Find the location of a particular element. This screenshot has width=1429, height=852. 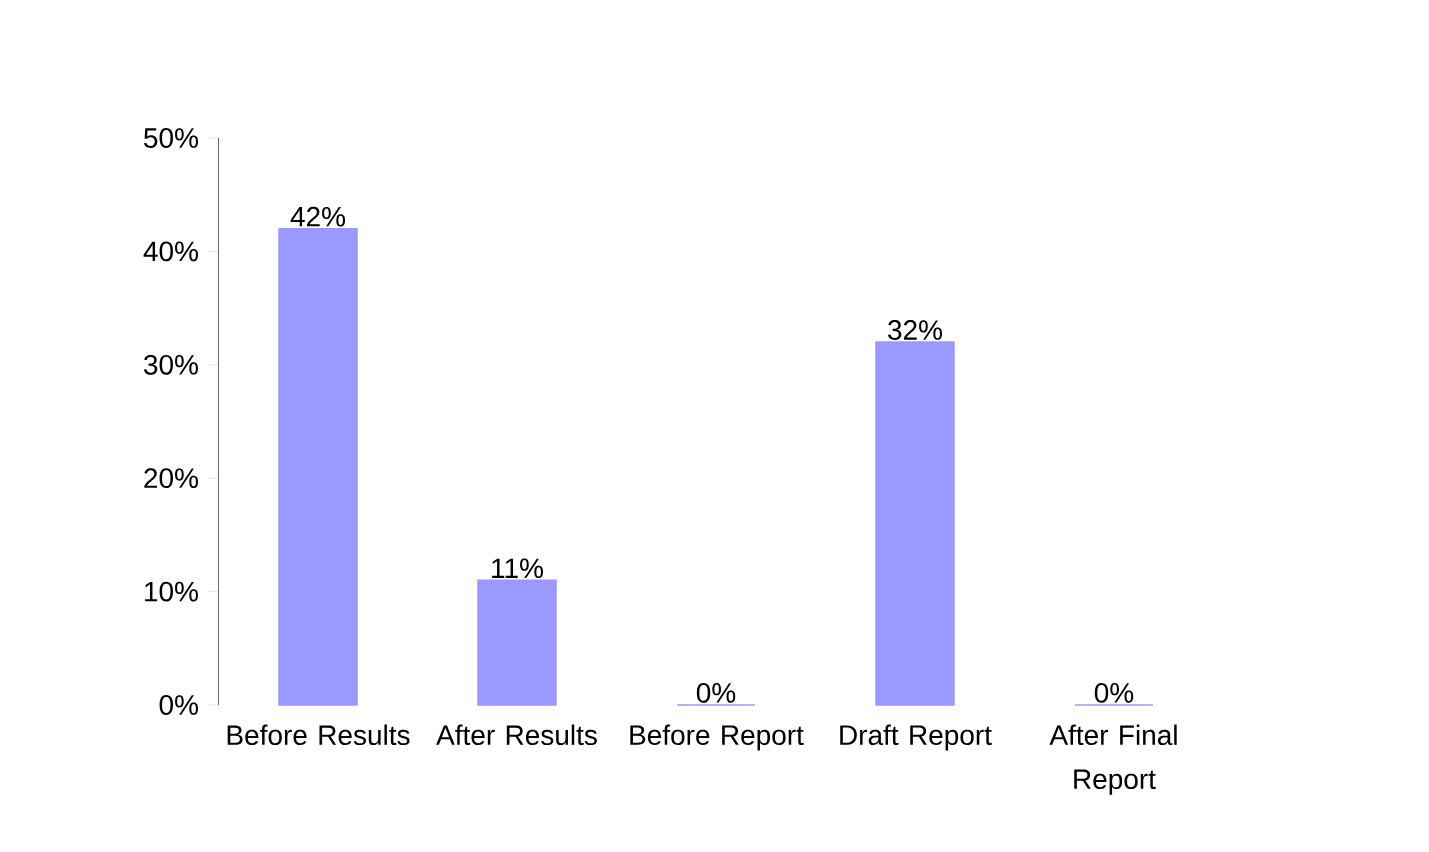

data-label: 32% is located at coordinates (915, 330).